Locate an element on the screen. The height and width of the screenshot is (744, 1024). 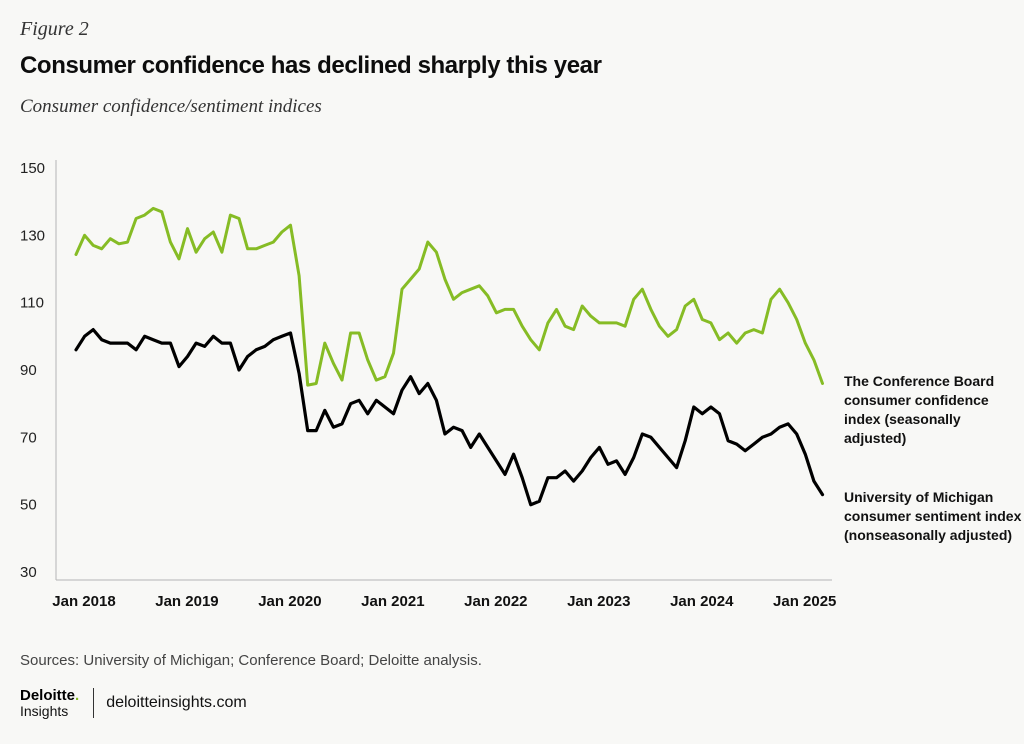
x-tick-label: Jan 2022 is located at coordinates (495, 601).